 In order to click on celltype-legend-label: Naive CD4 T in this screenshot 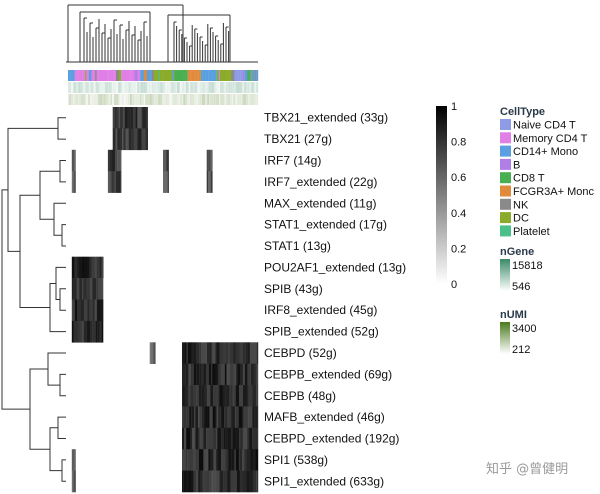, I will do `click(544, 126)`.